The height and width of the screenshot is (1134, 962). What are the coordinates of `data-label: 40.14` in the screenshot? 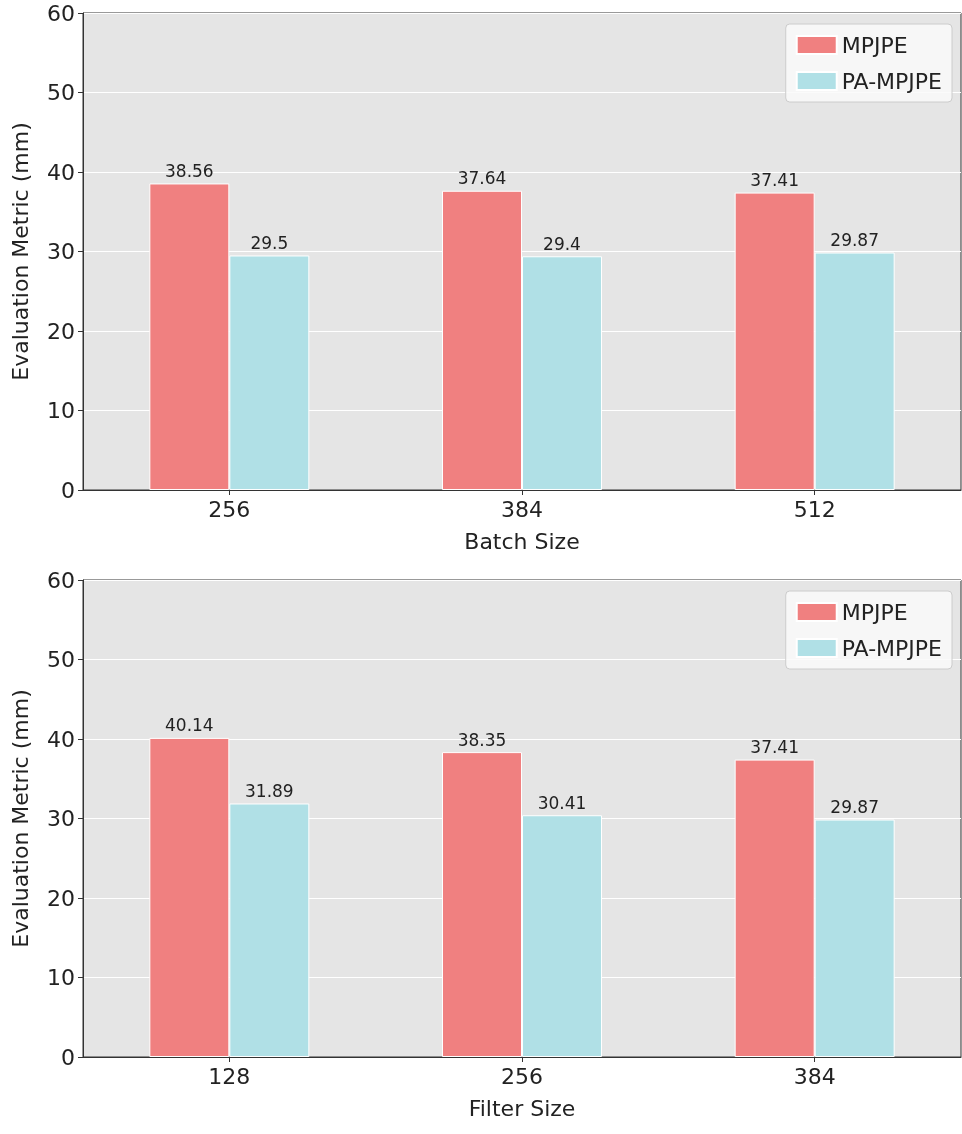 It's located at (189, 725).